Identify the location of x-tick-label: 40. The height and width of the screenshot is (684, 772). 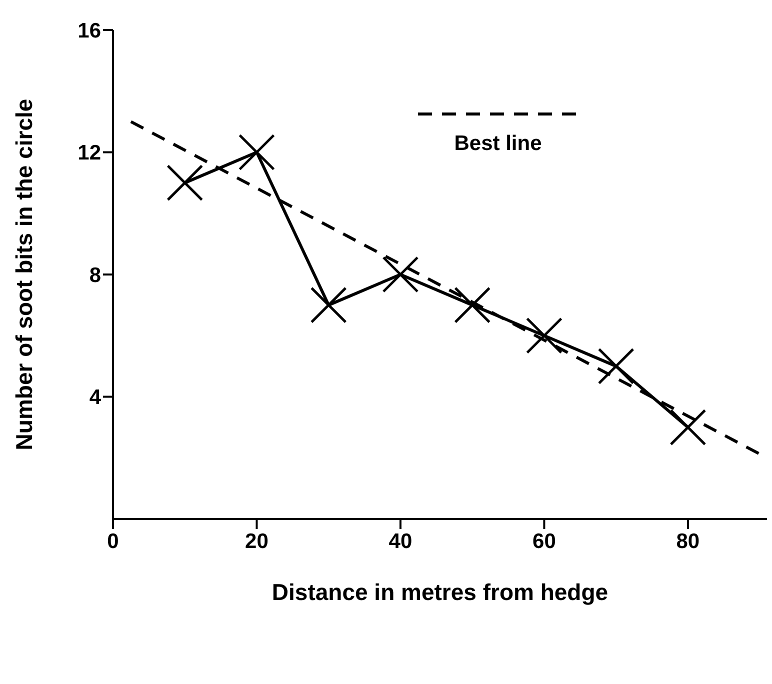
(400, 541).